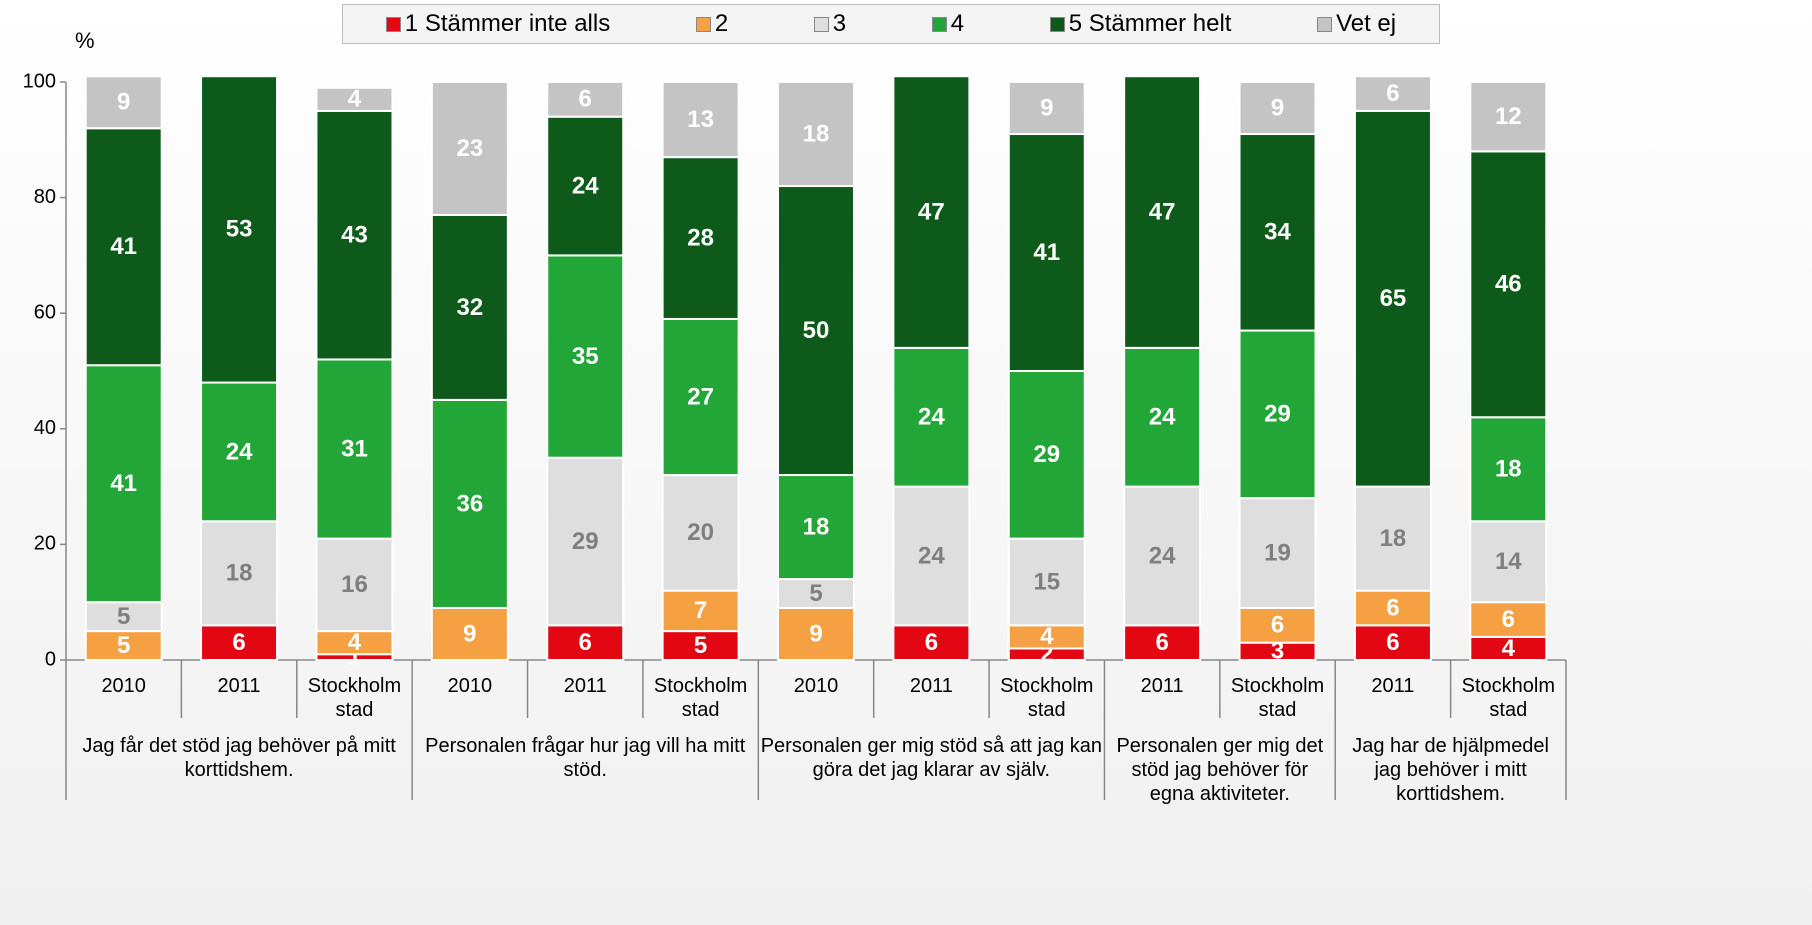  I want to click on y-tick-label: 20, so click(45, 544).